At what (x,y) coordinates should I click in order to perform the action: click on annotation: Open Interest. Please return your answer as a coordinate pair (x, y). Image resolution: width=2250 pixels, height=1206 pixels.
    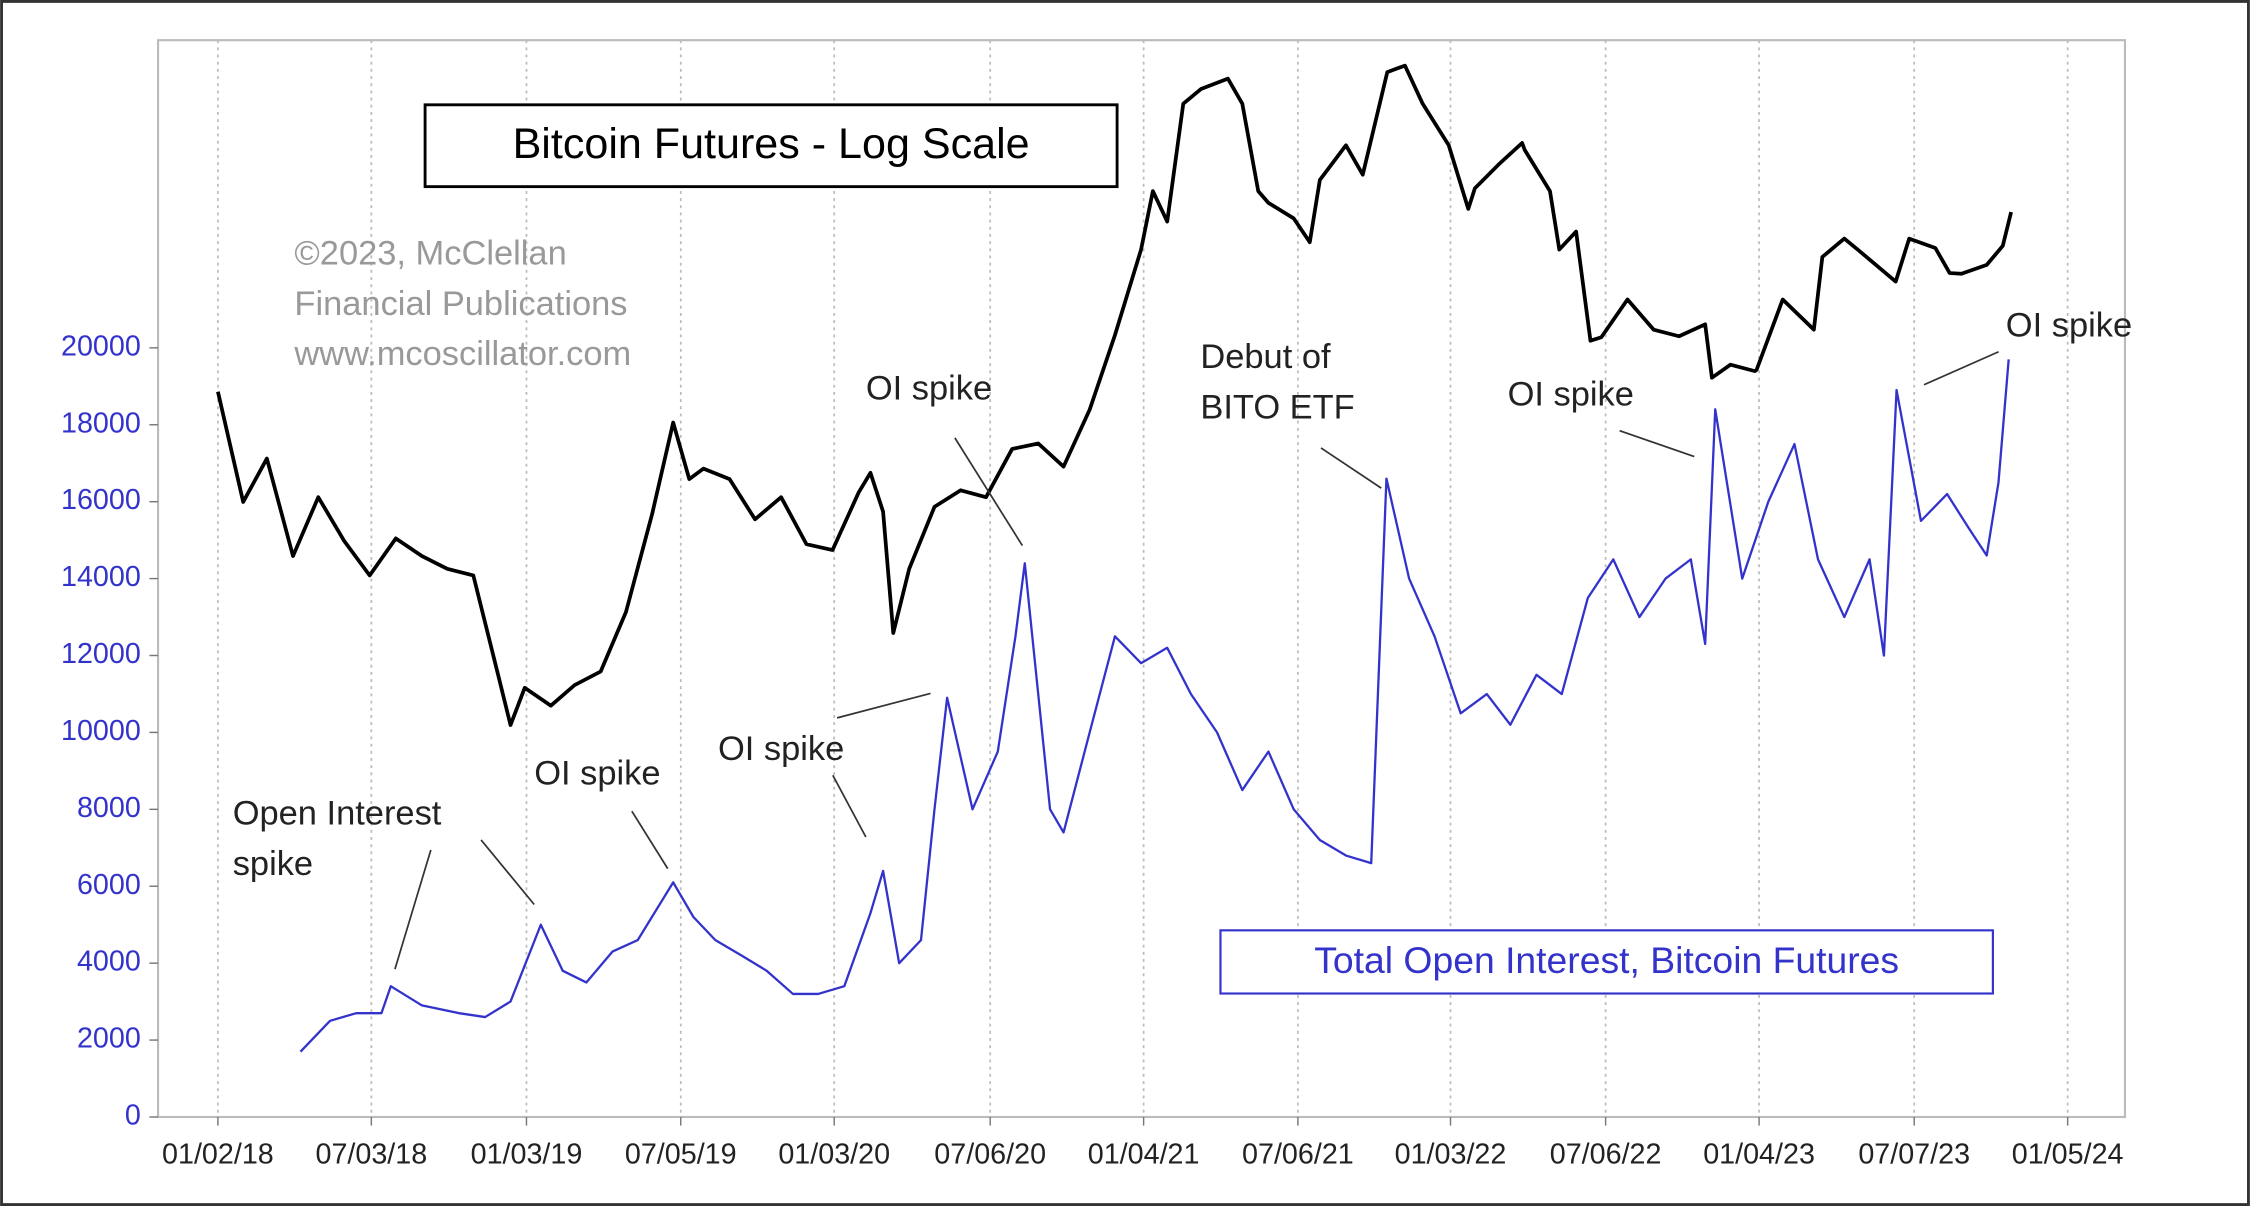
    Looking at the image, I should click on (337, 814).